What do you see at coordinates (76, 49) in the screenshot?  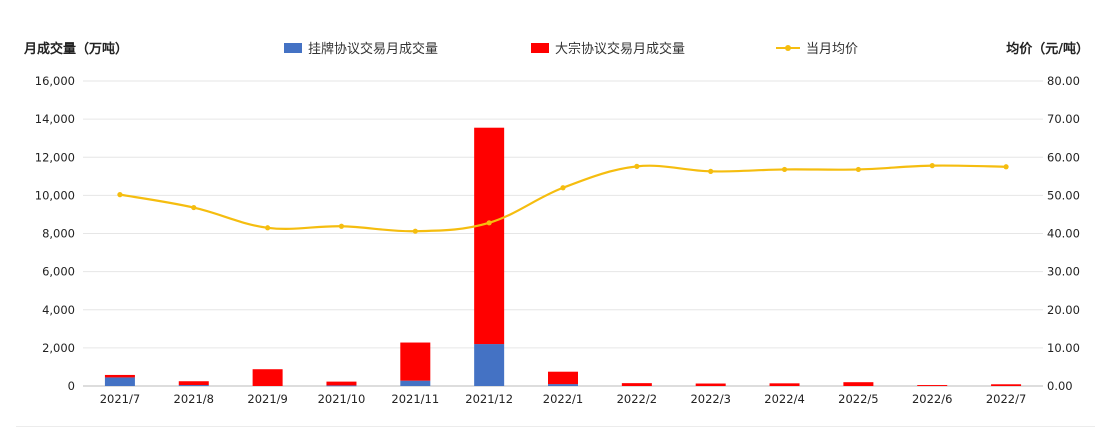 I see `left-axis-title: 月成交量（万吨）` at bounding box center [76, 49].